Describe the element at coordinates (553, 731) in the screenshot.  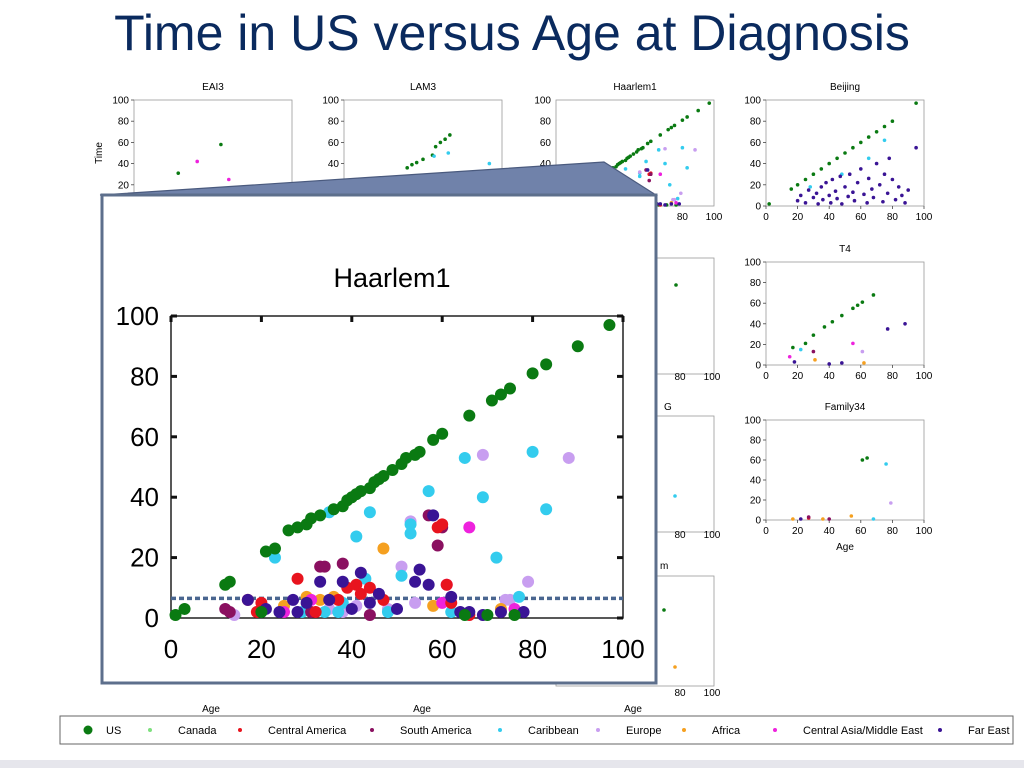
I see `legend-label: Caribbean` at that location.